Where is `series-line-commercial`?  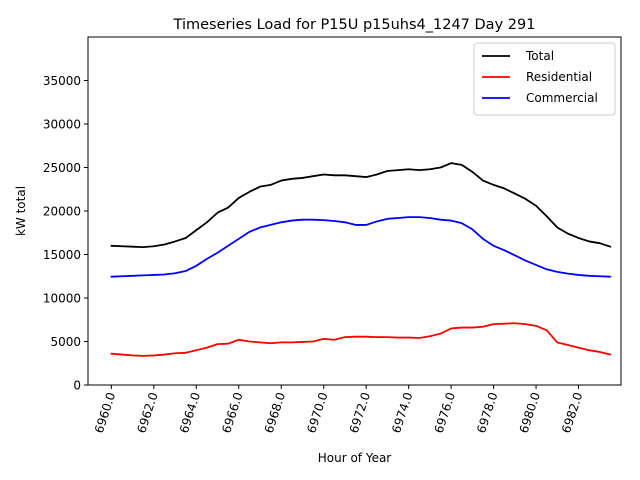 series-line-commercial is located at coordinates (361, 247).